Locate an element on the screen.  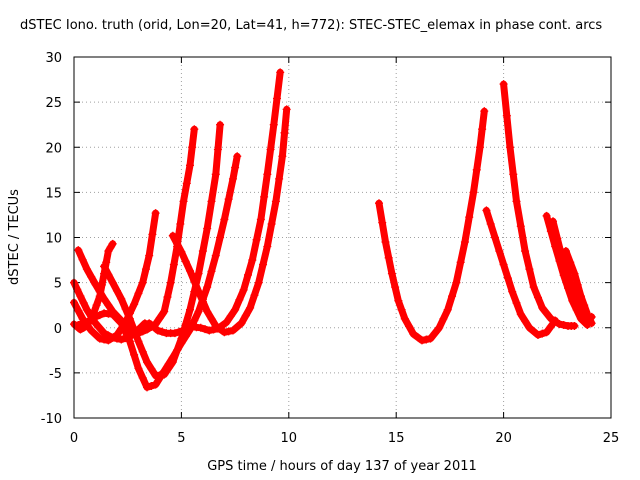
x-tick-label: 5 is located at coordinates (181, 438).